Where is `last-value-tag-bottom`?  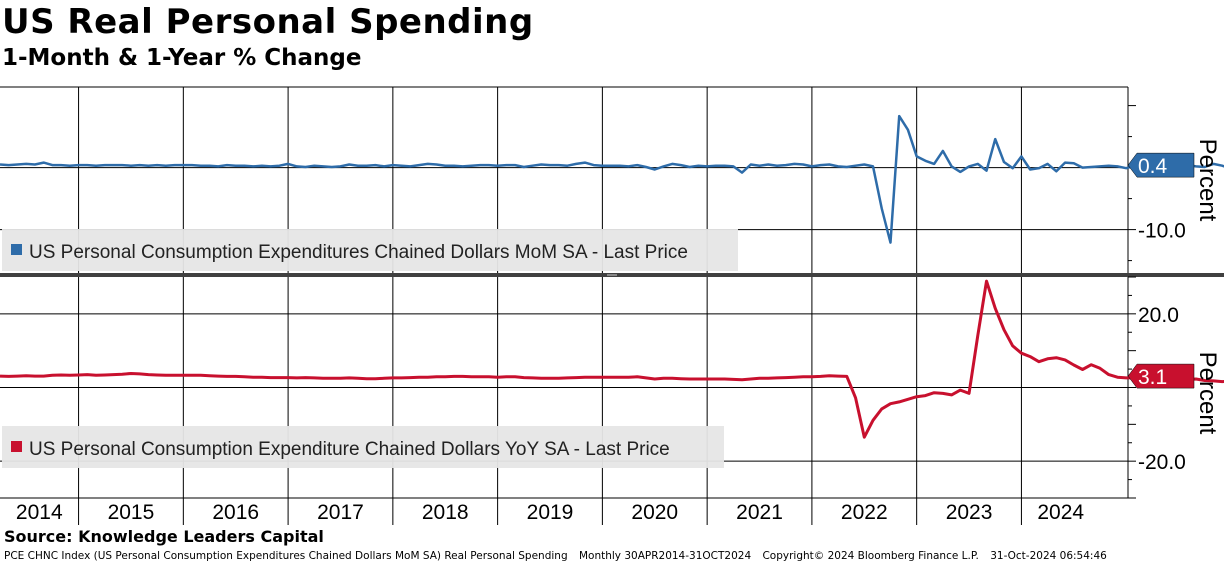 last-value-tag-bottom is located at coordinates (1161, 376).